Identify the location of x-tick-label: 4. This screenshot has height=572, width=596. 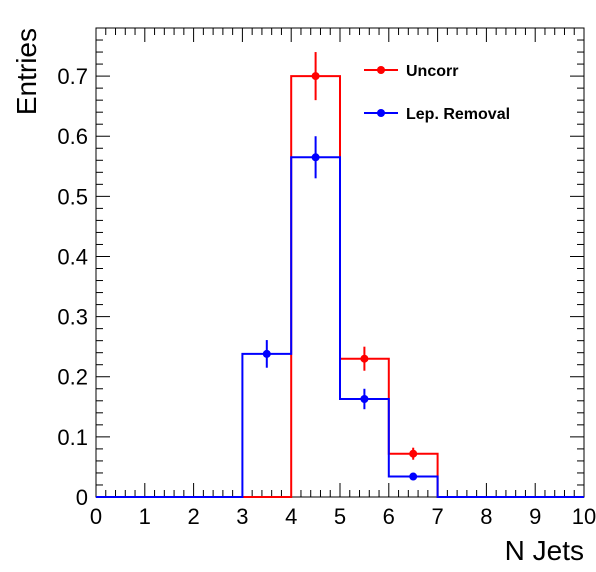
(291, 516).